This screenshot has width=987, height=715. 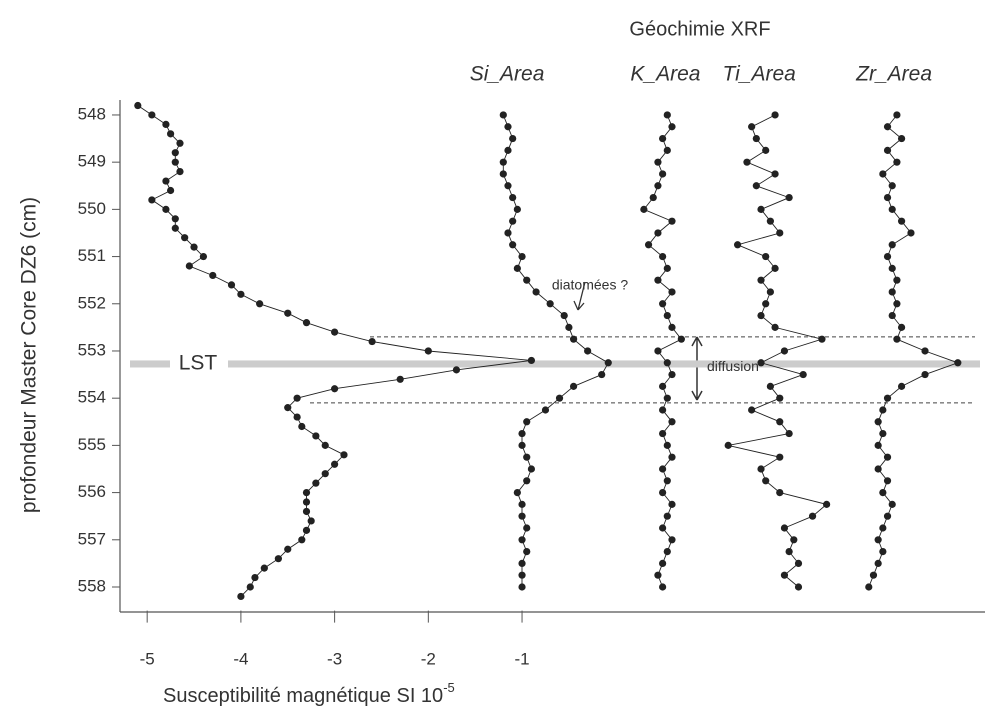 What do you see at coordinates (449, 687) in the screenshot?
I see `x-axis-label-exponent: -5` at bounding box center [449, 687].